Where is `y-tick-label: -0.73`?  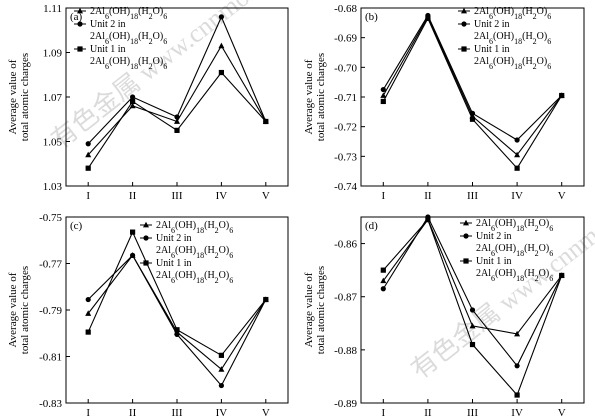
y-tick-label: -0.73 is located at coordinates (345, 157).